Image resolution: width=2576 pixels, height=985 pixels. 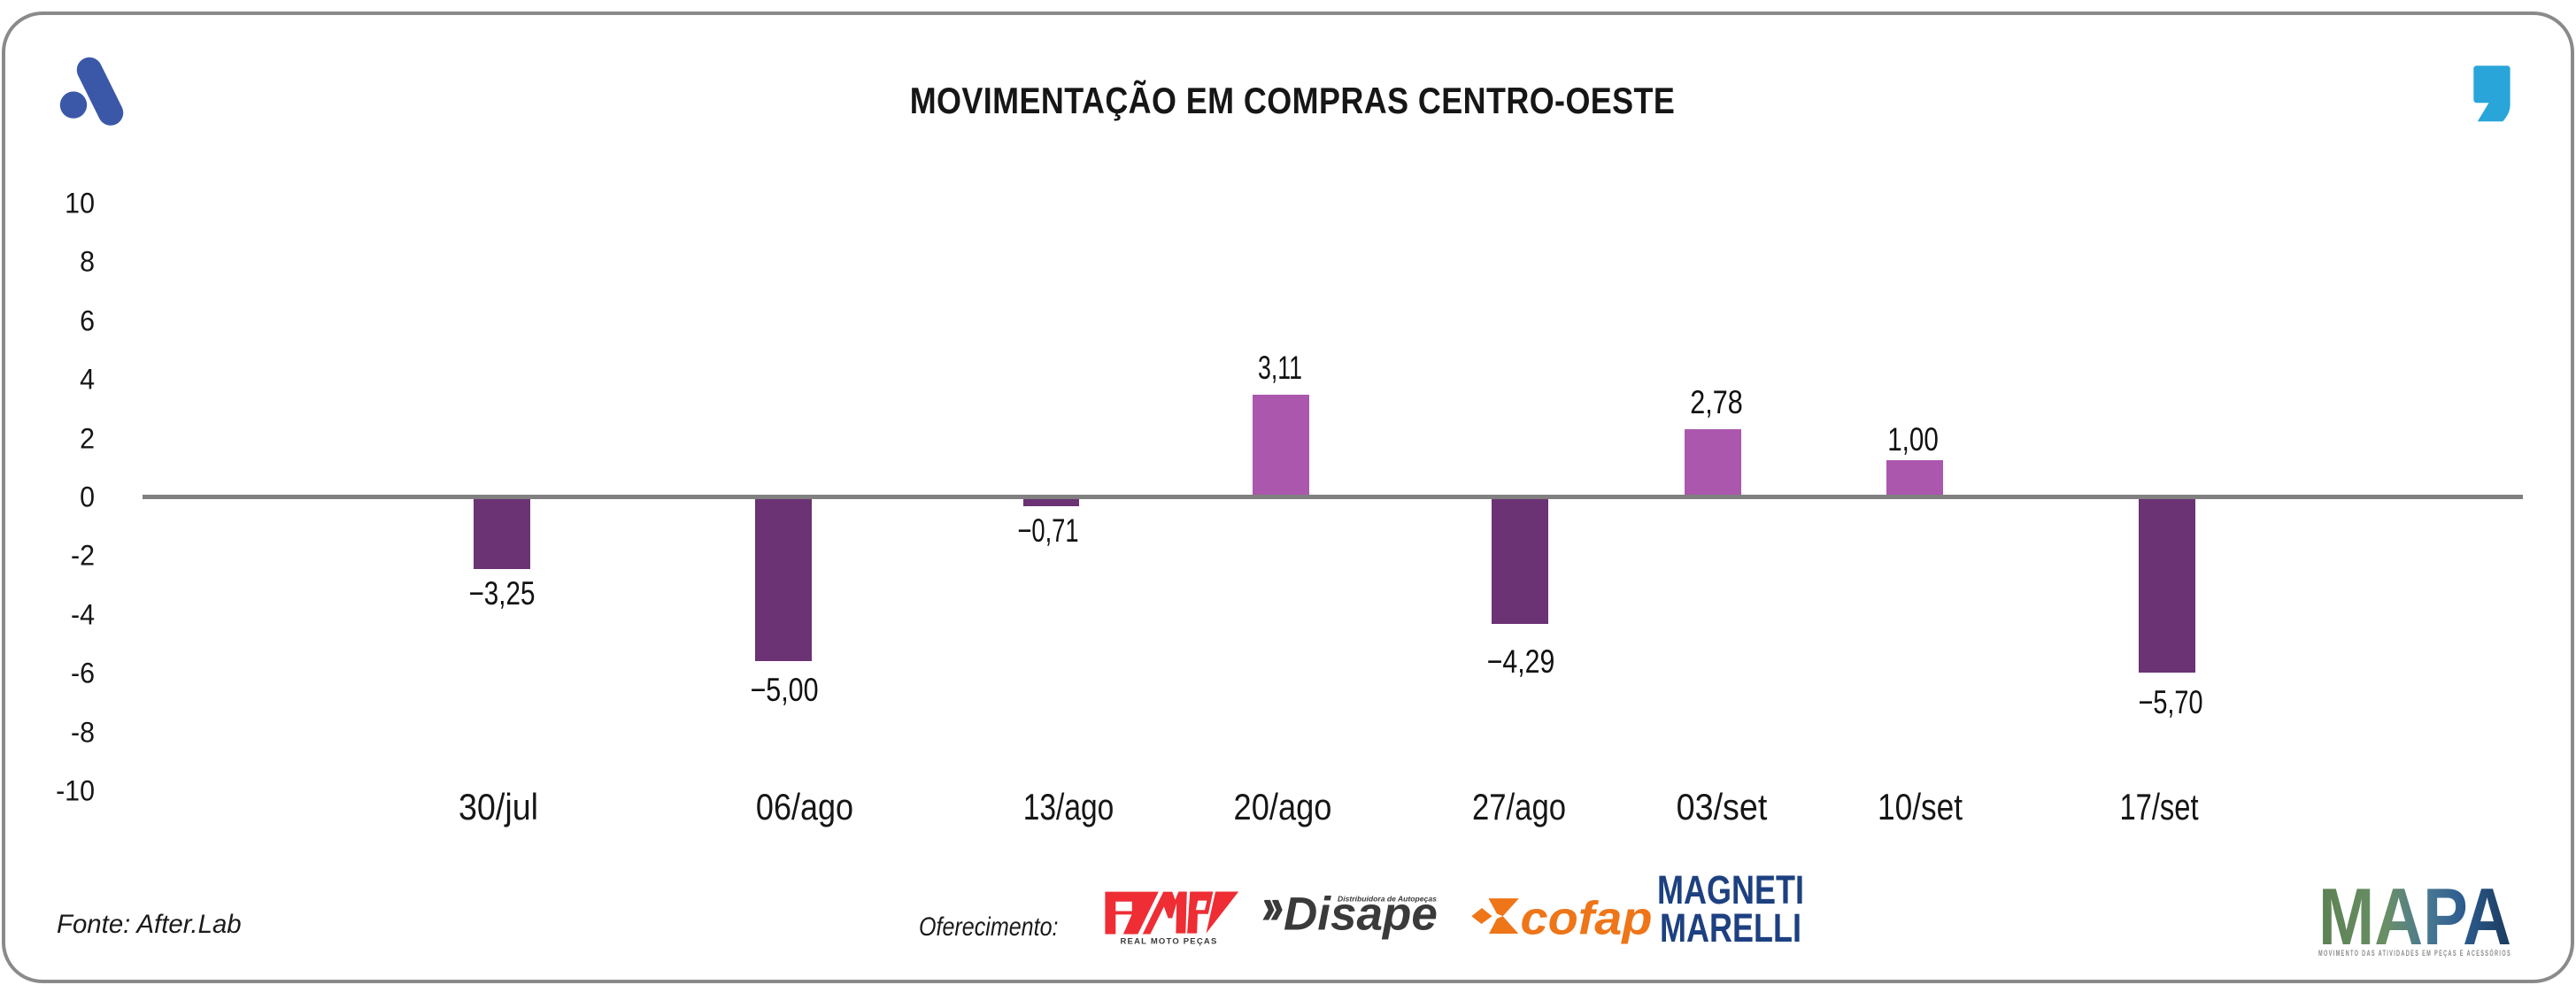 What do you see at coordinates (1587, 918) in the screenshot?
I see `svg-text: cofap` at bounding box center [1587, 918].